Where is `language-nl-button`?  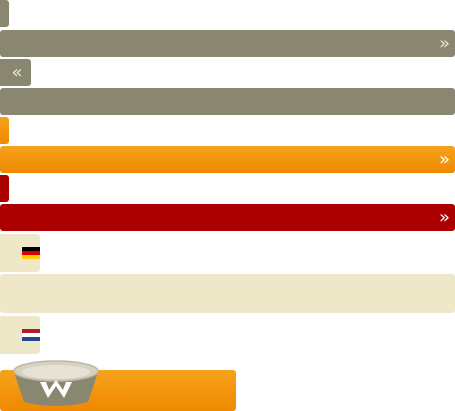
language-nl-button is located at coordinates (20, 335).